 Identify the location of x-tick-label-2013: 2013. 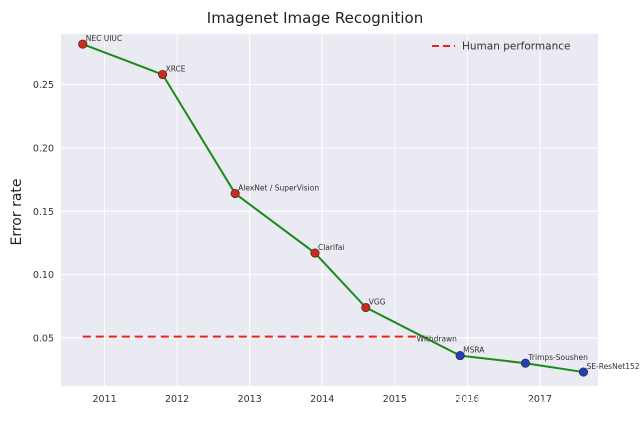
(250, 399).